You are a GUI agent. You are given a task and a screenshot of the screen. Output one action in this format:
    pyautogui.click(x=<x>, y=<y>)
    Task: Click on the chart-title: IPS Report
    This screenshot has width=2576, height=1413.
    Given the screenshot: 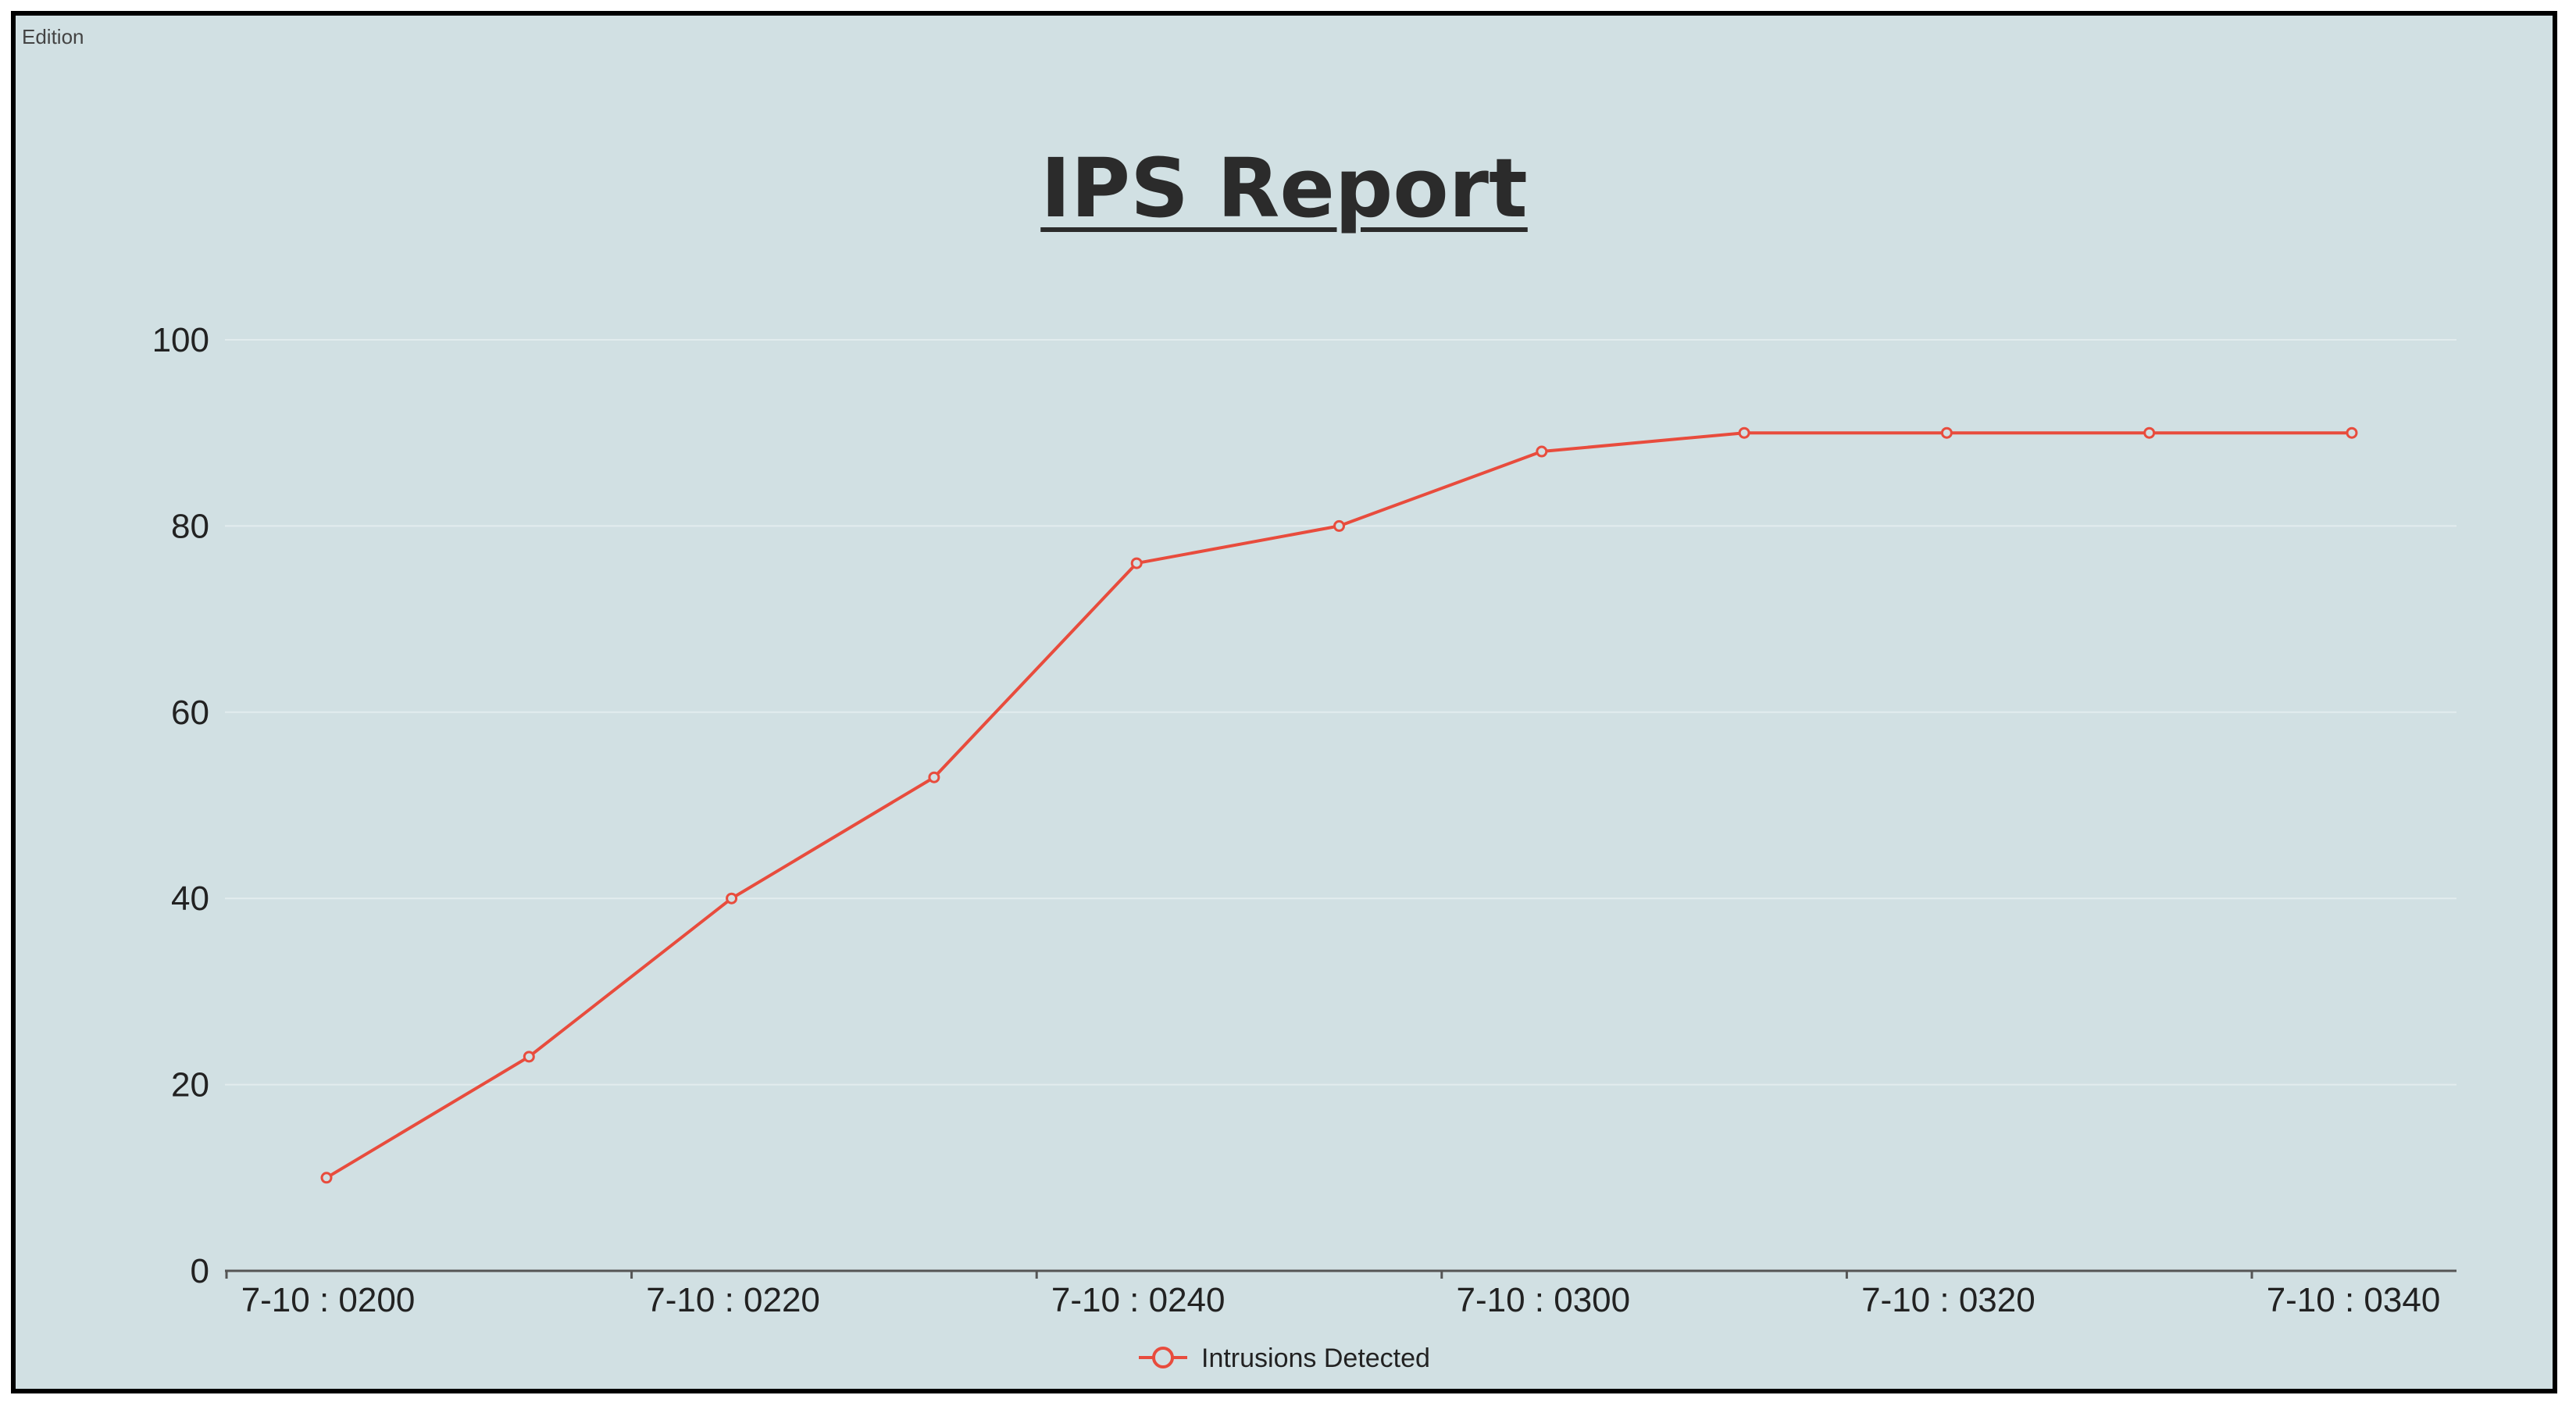 What is the action you would take?
    pyautogui.click(x=1284, y=188)
    